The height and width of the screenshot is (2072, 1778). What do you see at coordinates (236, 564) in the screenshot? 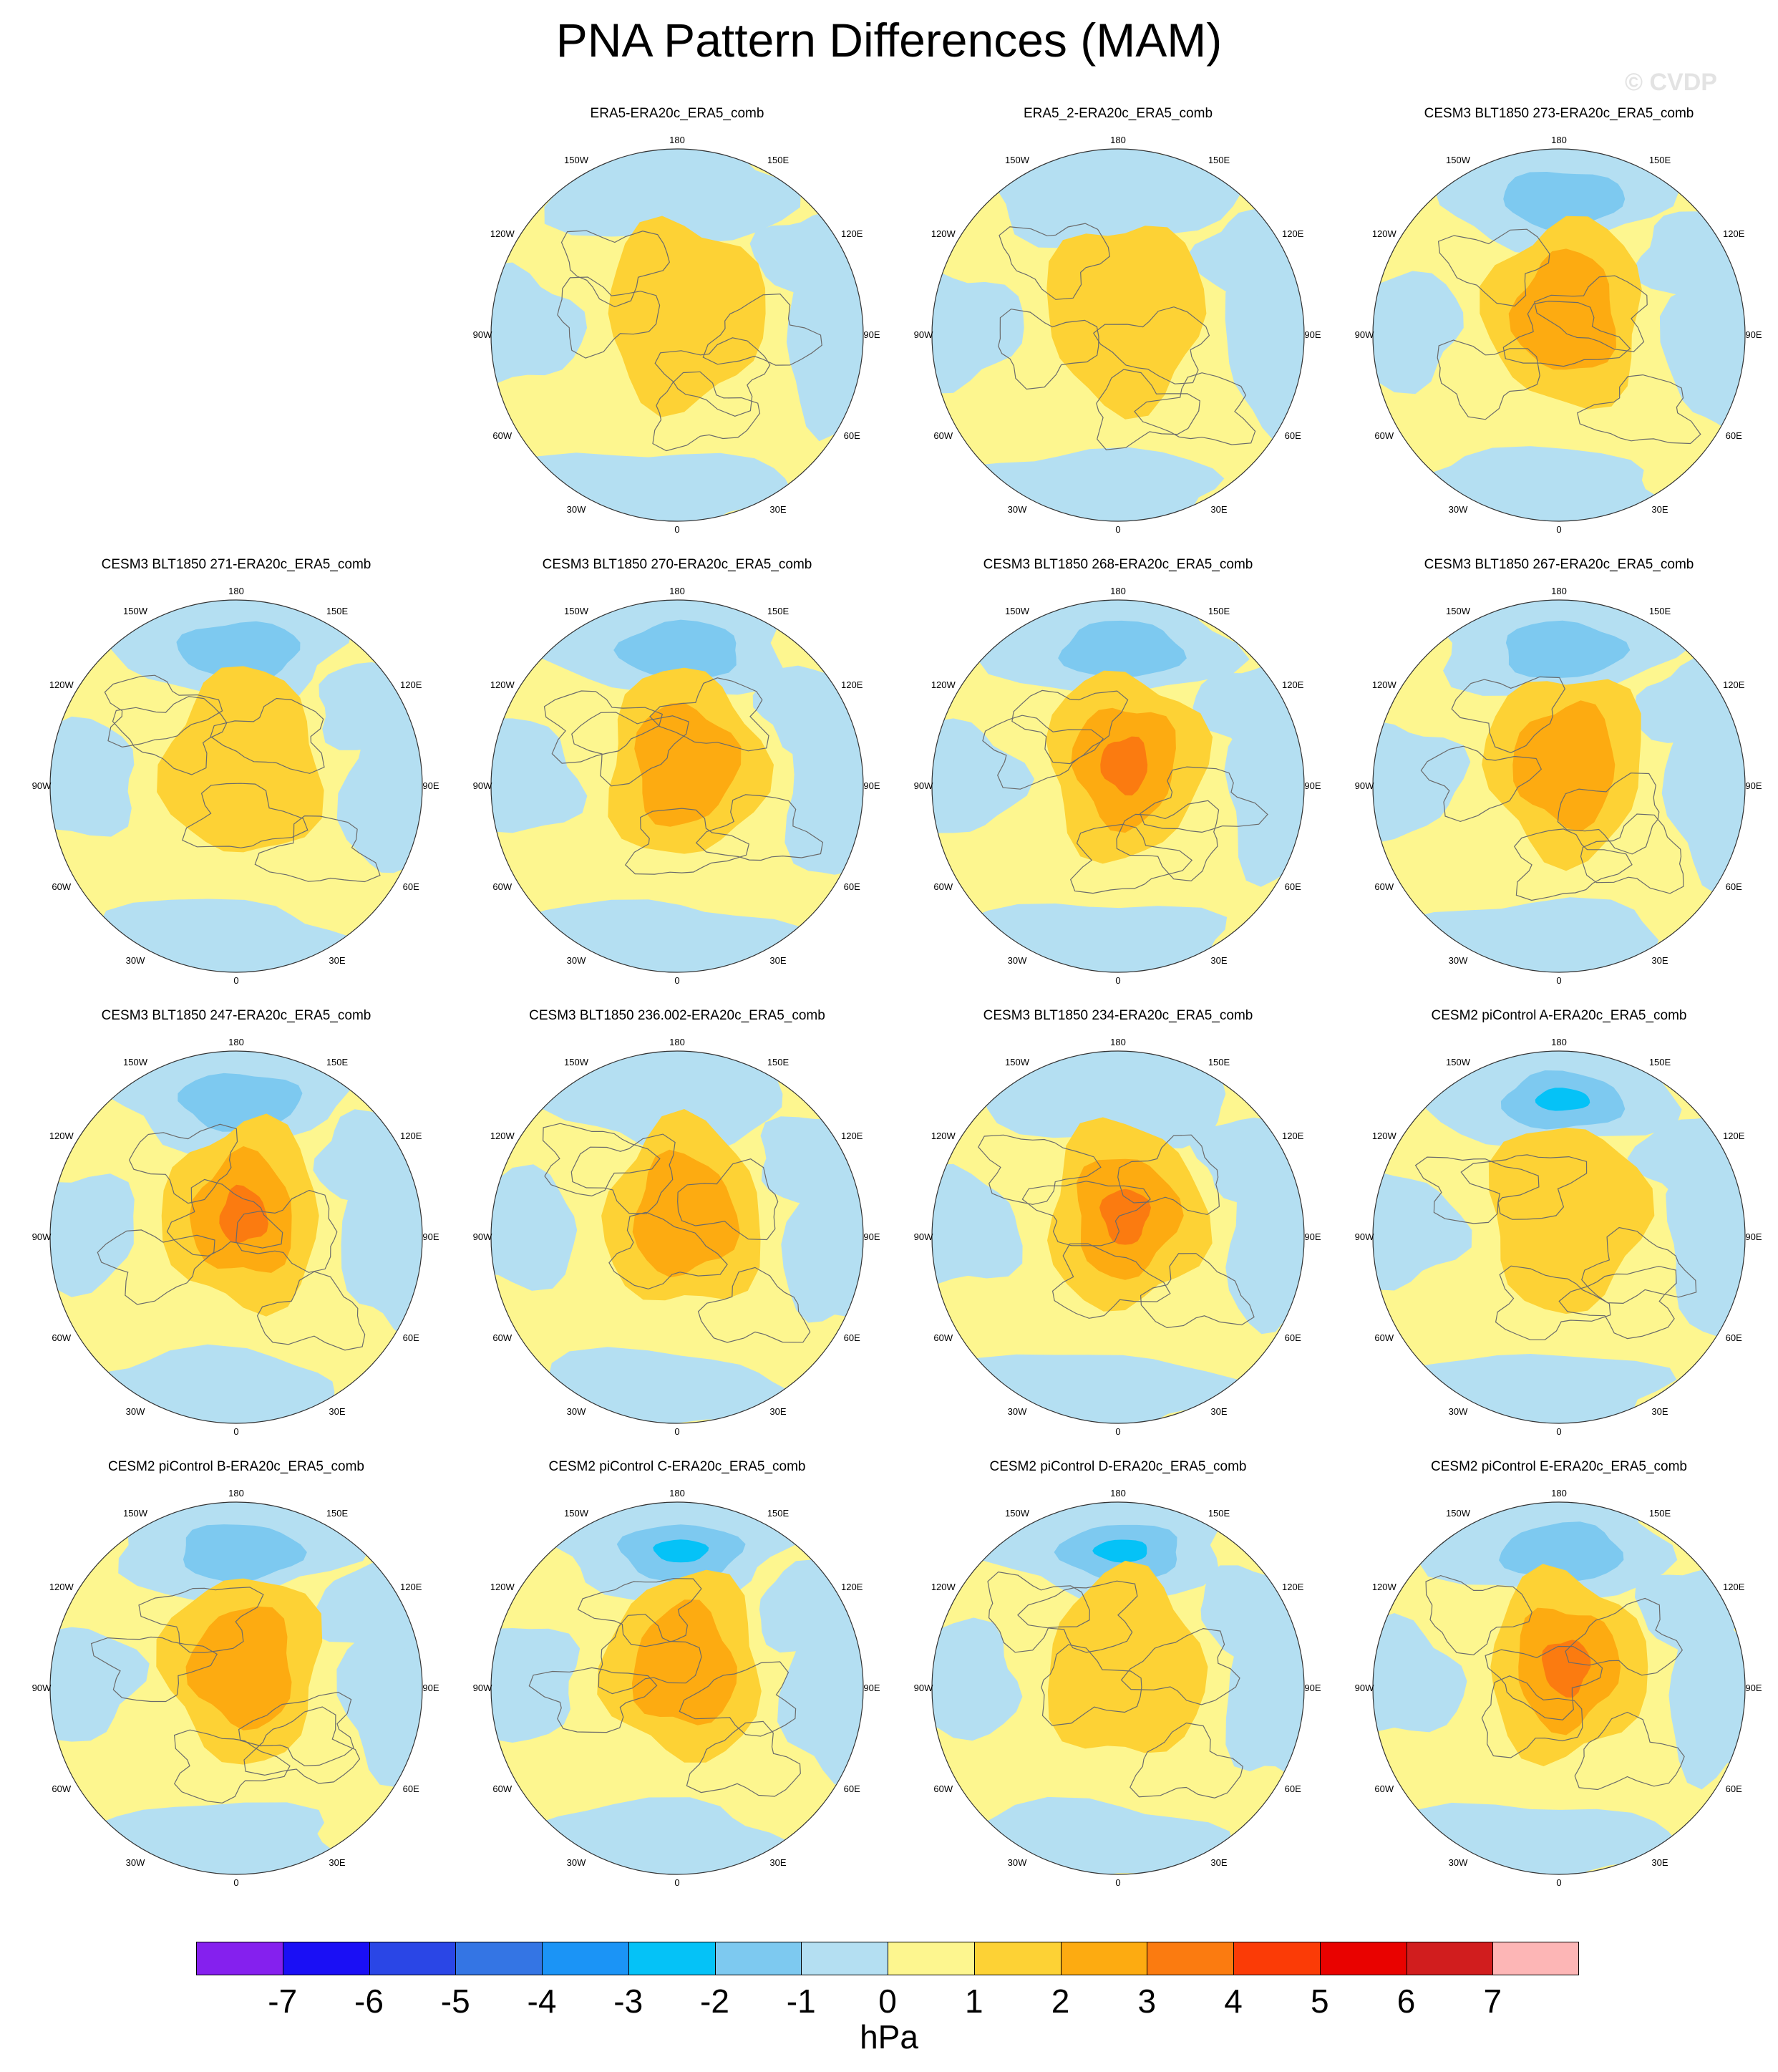
I see `panel-title: CESM3 BLT1850 271-ERA20c_ERA5_comb` at bounding box center [236, 564].